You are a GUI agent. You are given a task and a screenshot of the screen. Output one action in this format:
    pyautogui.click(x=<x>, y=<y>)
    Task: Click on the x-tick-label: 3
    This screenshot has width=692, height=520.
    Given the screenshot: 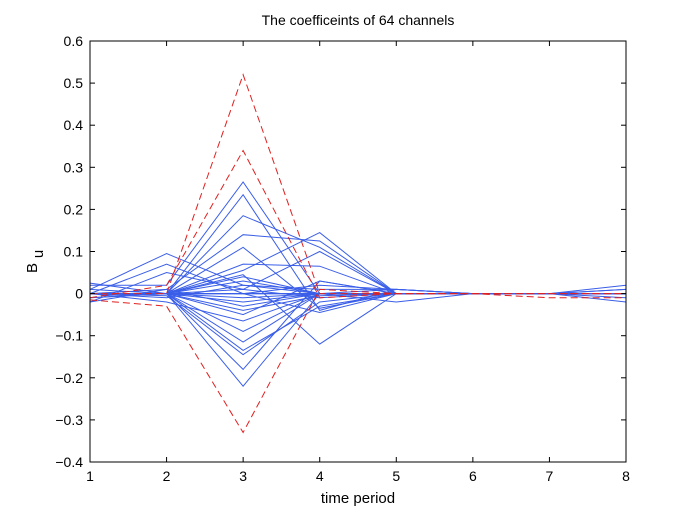 What is the action you would take?
    pyautogui.click(x=243, y=476)
    